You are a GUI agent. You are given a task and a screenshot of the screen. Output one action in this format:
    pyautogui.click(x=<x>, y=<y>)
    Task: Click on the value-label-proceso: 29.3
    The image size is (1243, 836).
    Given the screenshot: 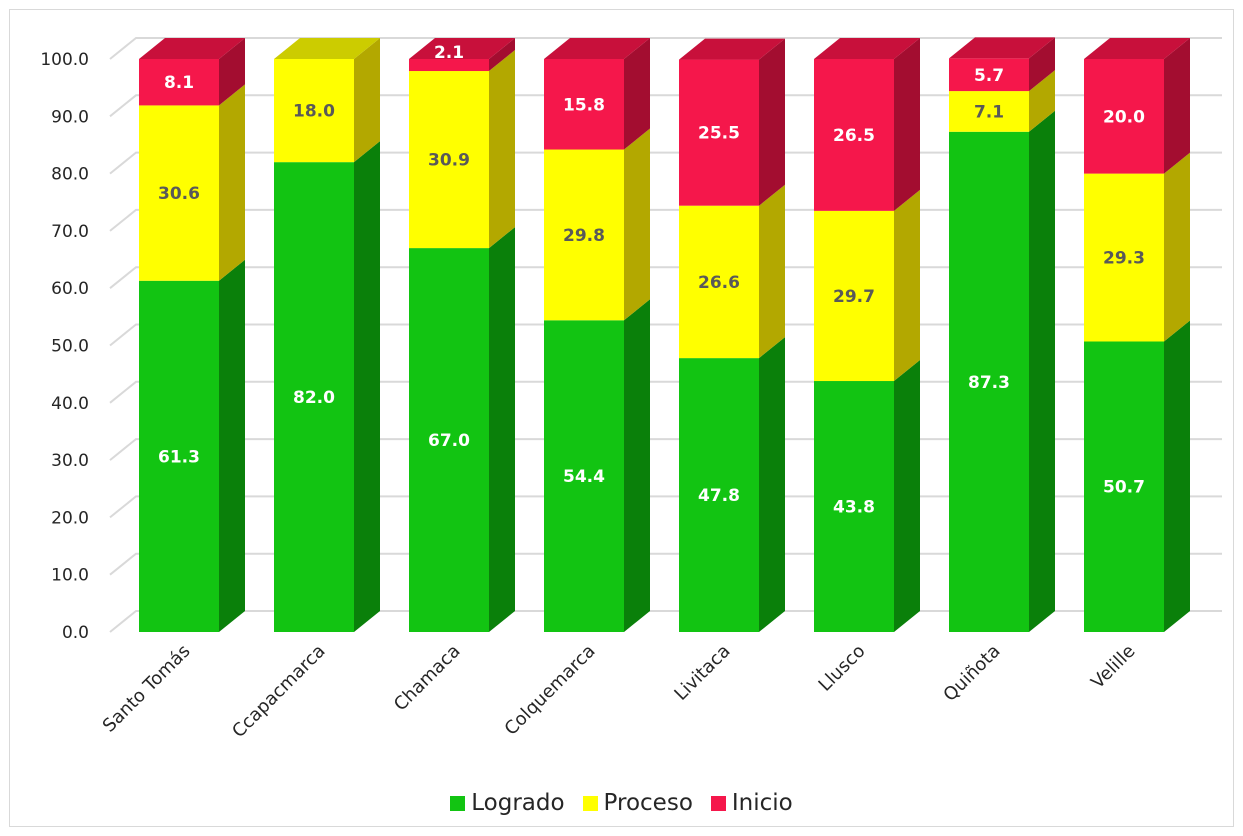 What is the action you would take?
    pyautogui.click(x=1124, y=259)
    